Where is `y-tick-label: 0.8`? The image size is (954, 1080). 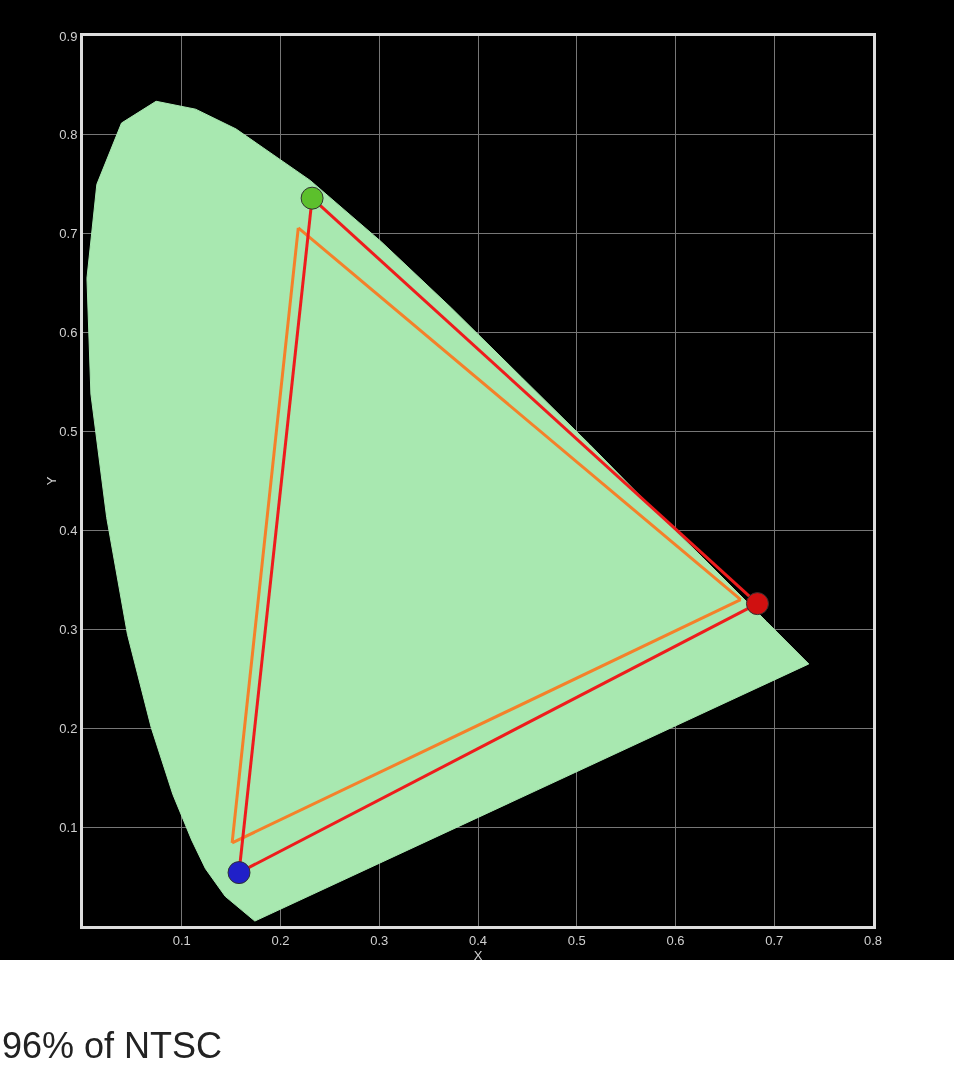 y-tick-label: 0.8 is located at coordinates (68, 135).